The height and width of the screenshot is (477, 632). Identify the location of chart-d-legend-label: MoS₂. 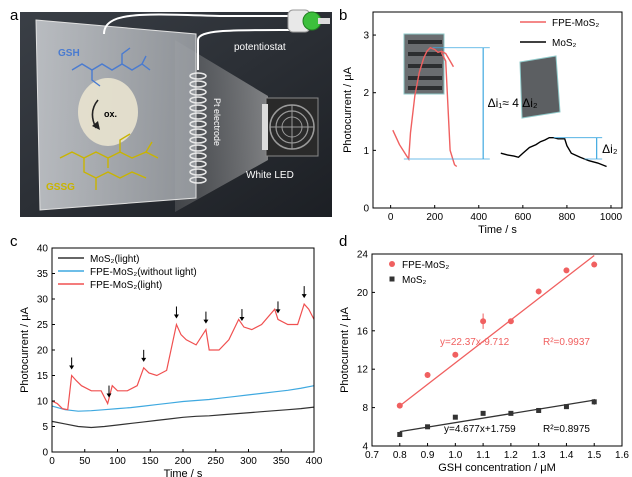
(414, 280).